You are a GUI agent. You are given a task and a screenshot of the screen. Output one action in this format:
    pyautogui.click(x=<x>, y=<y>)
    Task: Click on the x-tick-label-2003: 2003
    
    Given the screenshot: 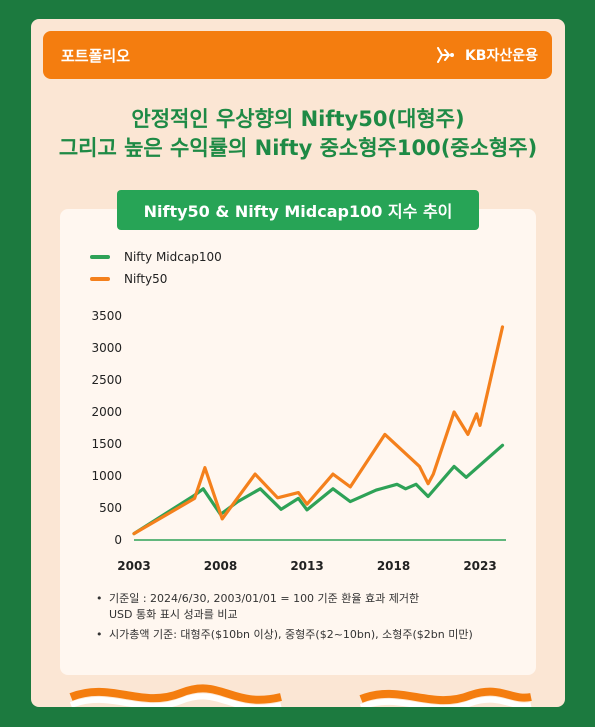 What is the action you would take?
    pyautogui.click(x=133, y=566)
    